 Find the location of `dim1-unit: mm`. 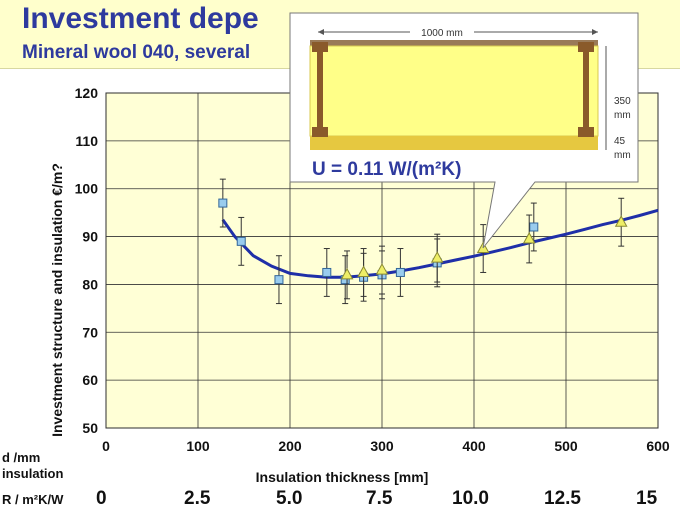

dim1-unit: mm is located at coordinates (622, 115).